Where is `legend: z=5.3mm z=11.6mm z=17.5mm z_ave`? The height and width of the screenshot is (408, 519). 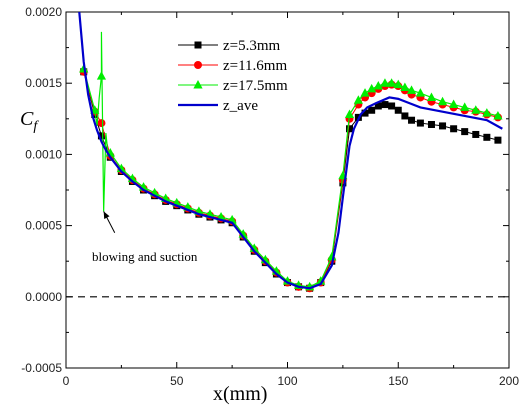
legend: z=5.3mm z=11.6mm z=17.5mm z_ave is located at coordinates (233, 76).